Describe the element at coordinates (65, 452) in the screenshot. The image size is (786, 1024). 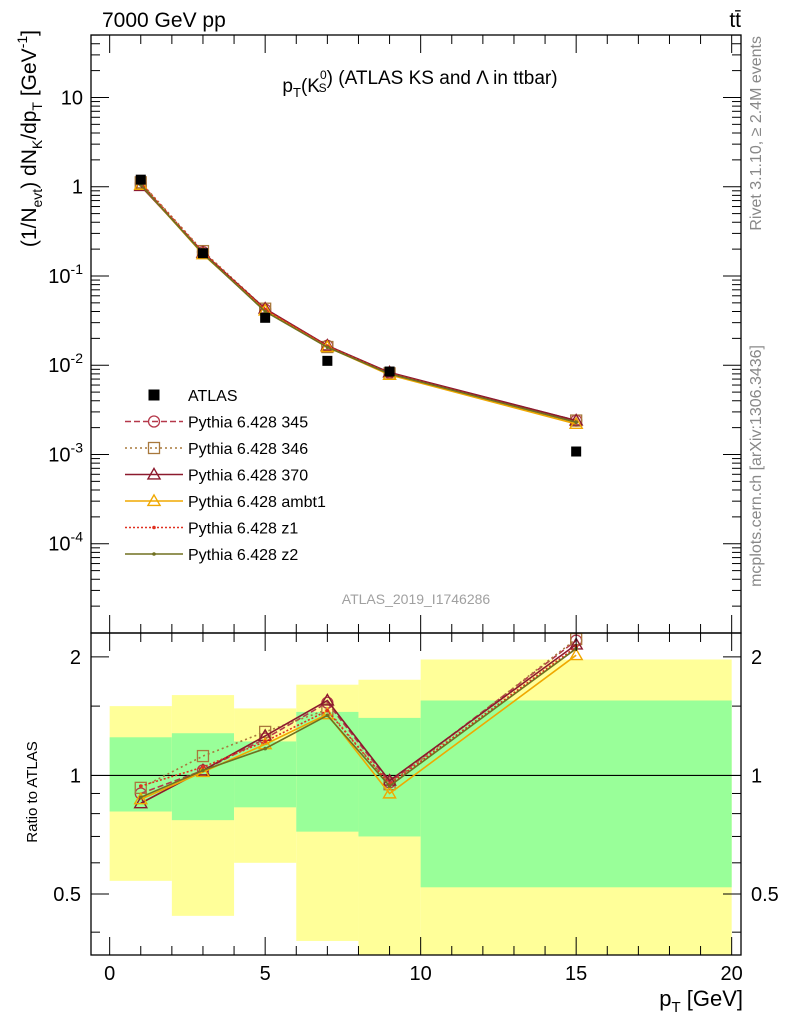
I see `main-ytick-label: 10⁻³` at that location.